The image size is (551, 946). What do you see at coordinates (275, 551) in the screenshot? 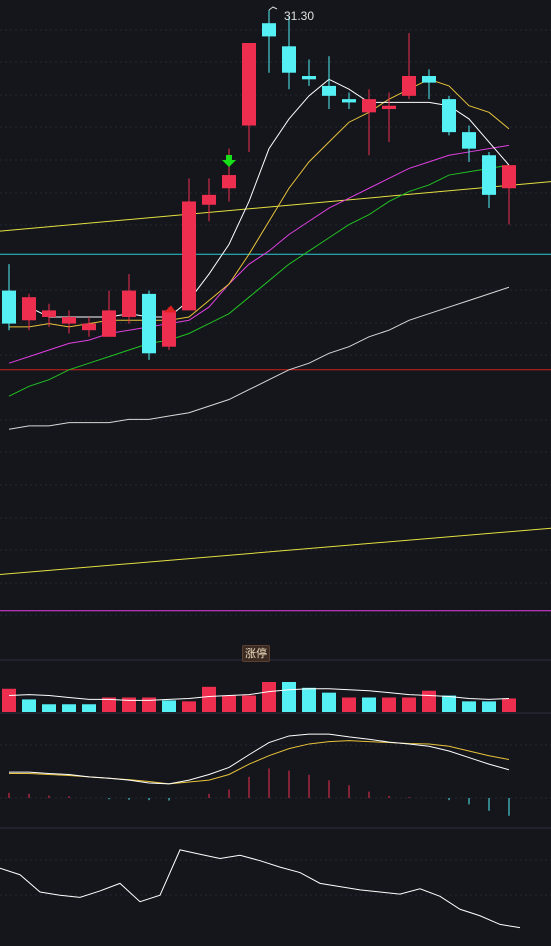
I see `trendline-lower` at bounding box center [275, 551].